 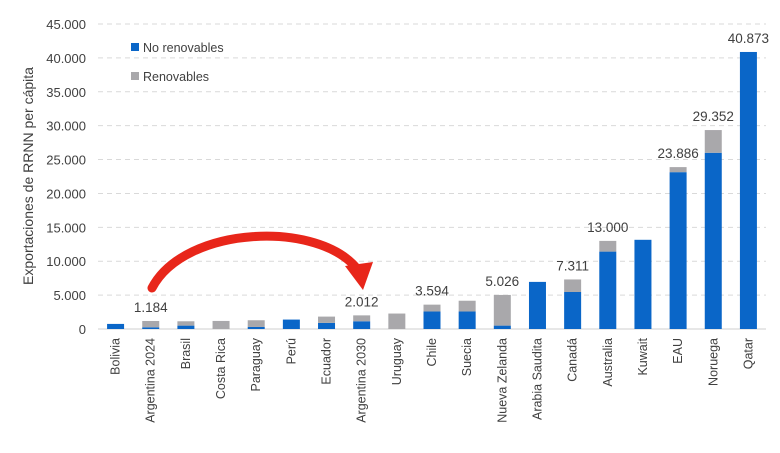 I want to click on y-tick-label: 25.000, so click(x=66, y=160).